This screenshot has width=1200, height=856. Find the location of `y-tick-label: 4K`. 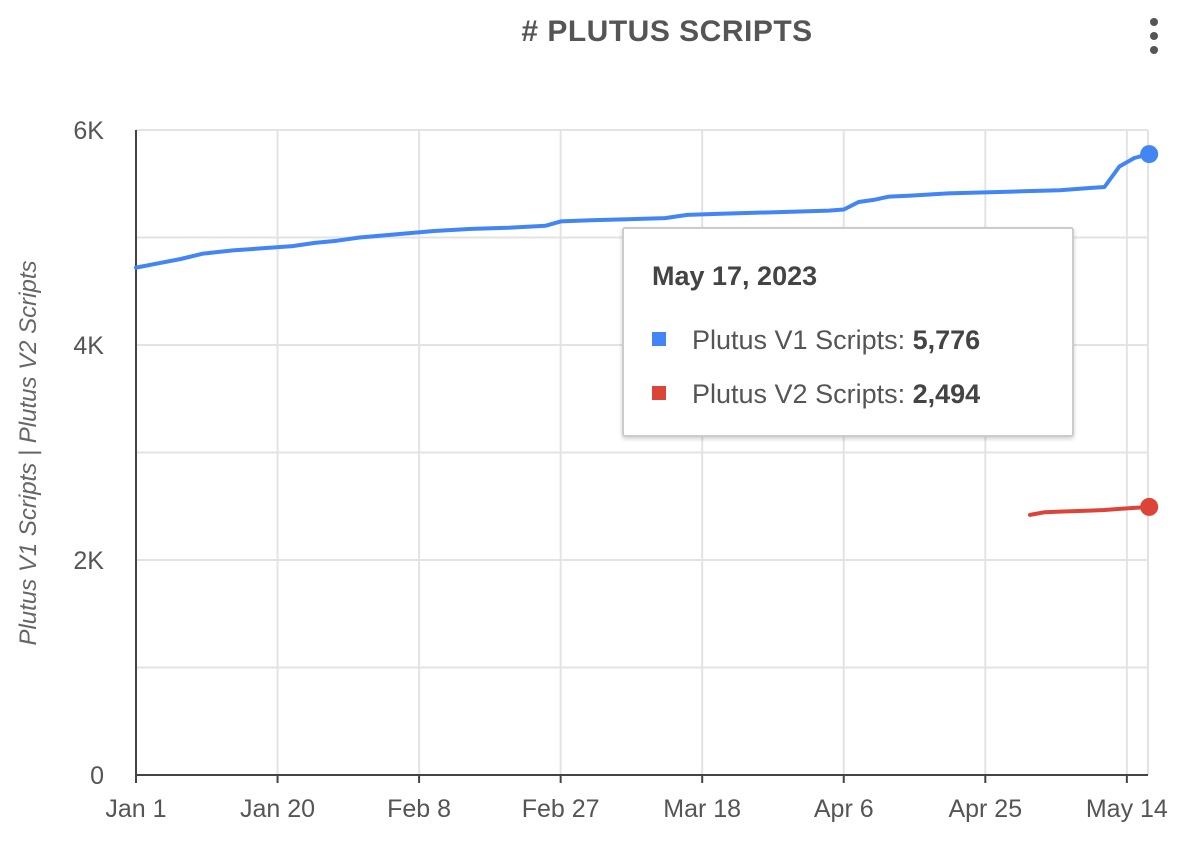

y-tick-label: 4K is located at coordinates (88, 346).